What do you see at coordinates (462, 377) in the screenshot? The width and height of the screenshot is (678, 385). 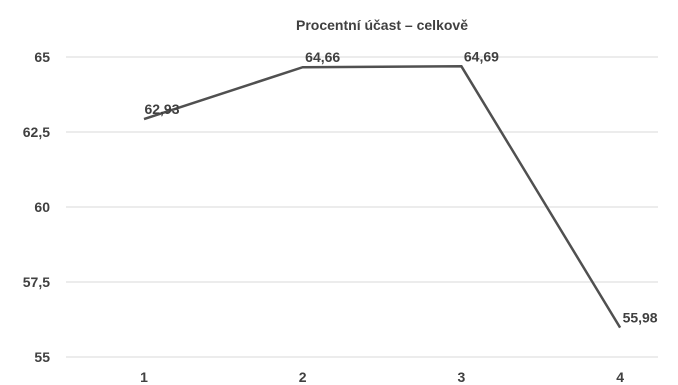 I see `x-tick-label: 3` at bounding box center [462, 377].